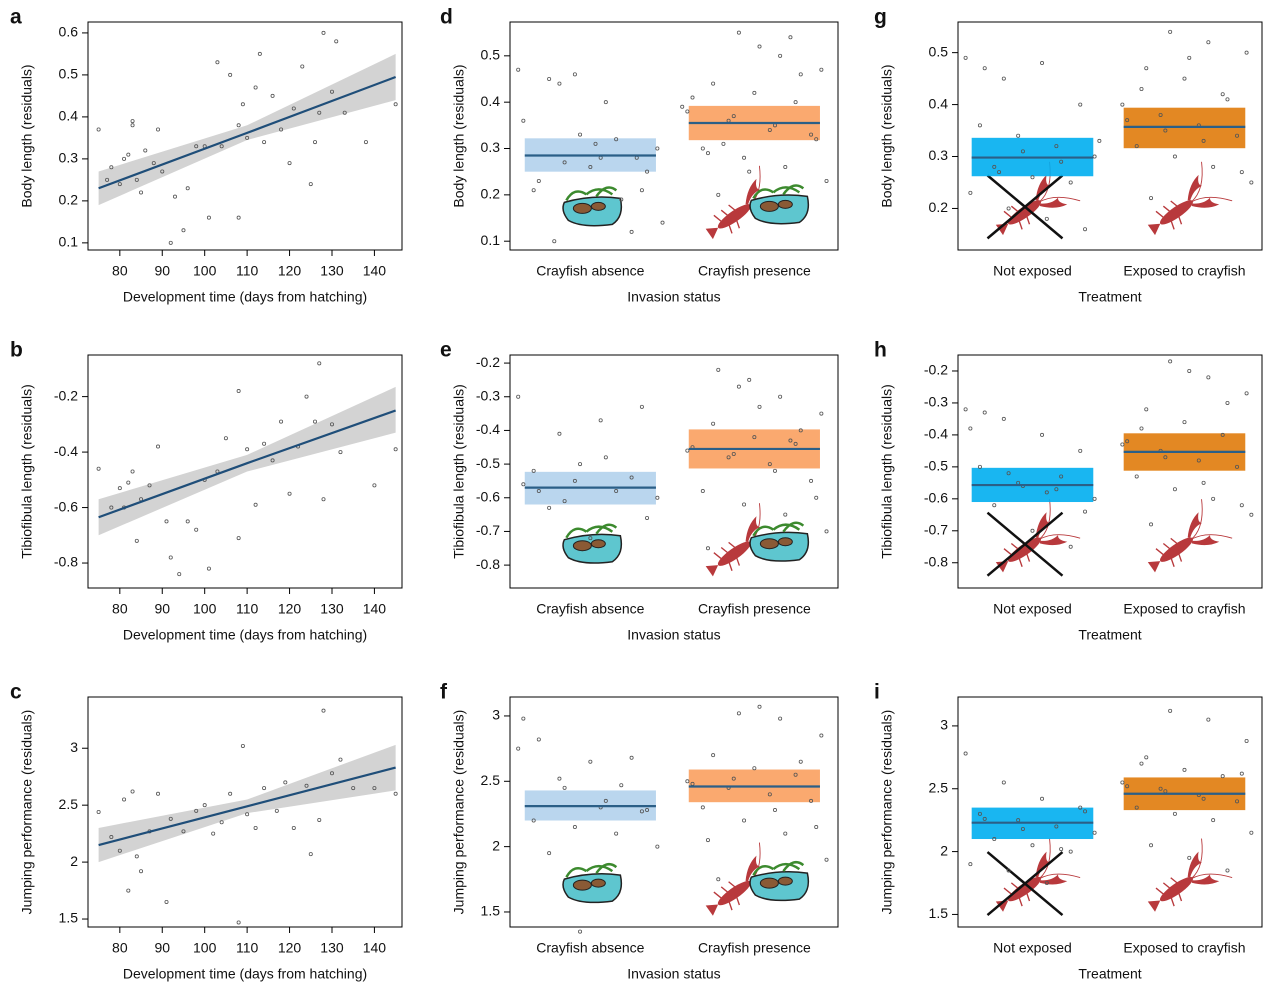  Describe the element at coordinates (247, 806) in the screenshot. I see `fit-line` at that location.